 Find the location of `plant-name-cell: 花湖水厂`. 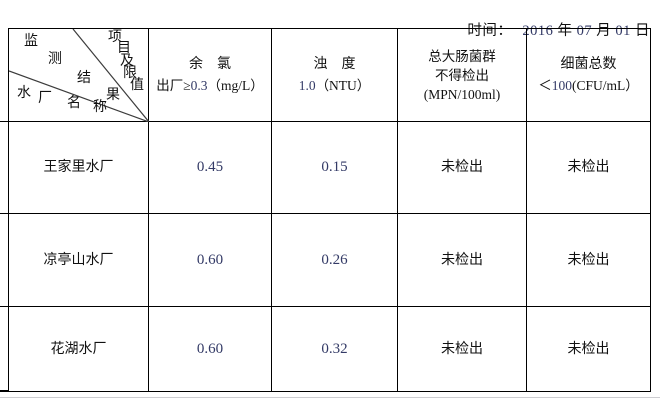

plant-name-cell: 花湖水厂 is located at coordinates (79, 349).